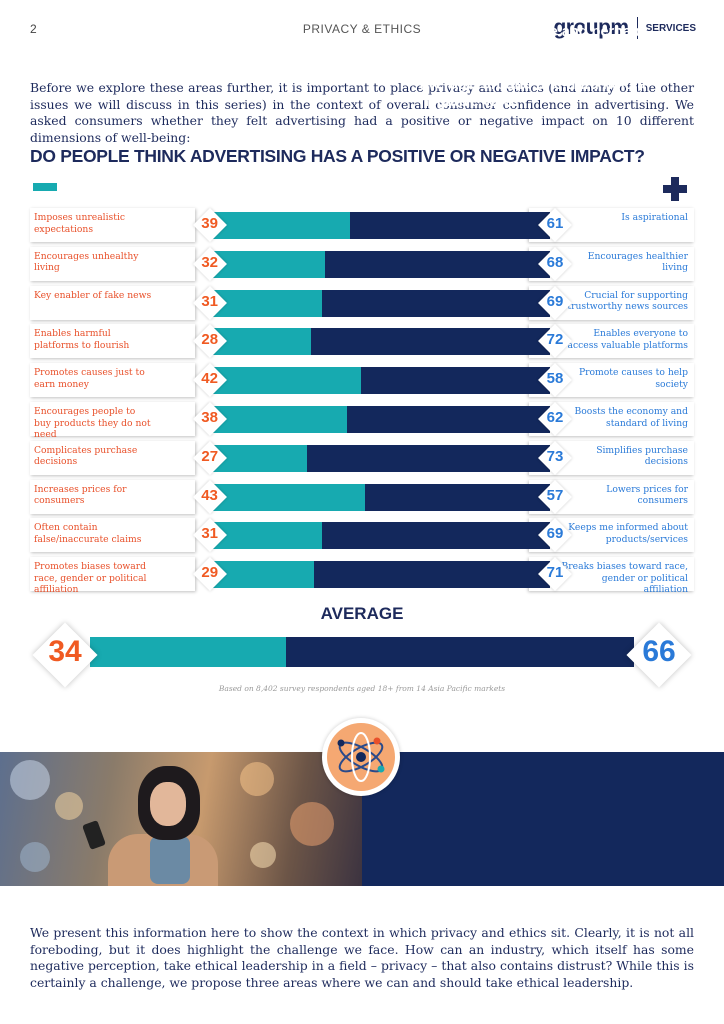 Image resolution: width=724 pixels, height=1024 pixels. What do you see at coordinates (210, 458) in the screenshot?
I see `negative-value-diamond: 27` at bounding box center [210, 458].